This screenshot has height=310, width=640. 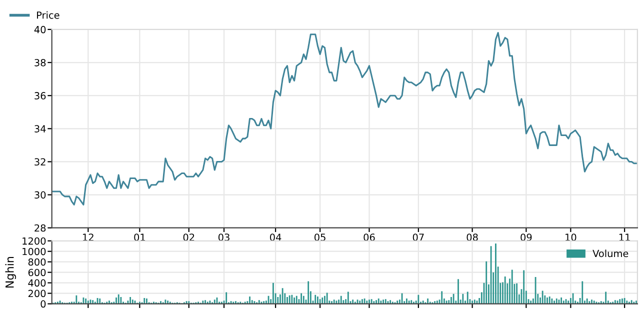 I want to click on y-tick-label: 1200, so click(x=34, y=241).